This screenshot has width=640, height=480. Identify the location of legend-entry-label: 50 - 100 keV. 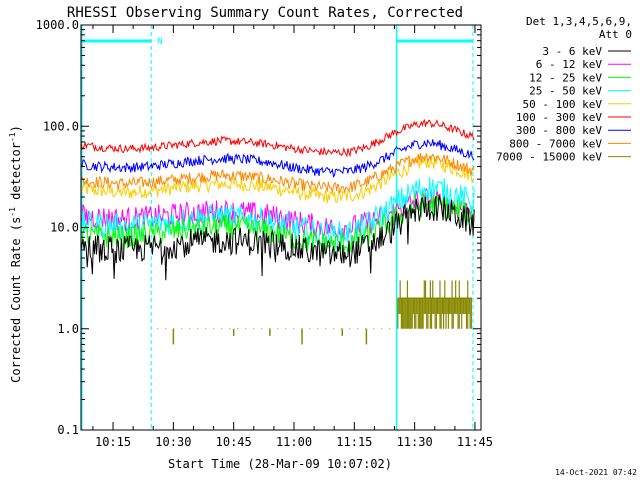
(563, 104).